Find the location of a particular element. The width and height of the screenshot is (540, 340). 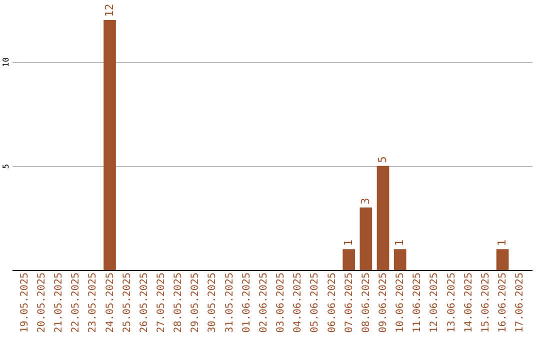

x-tick-label: 14.06.2025 is located at coordinates (468, 302).